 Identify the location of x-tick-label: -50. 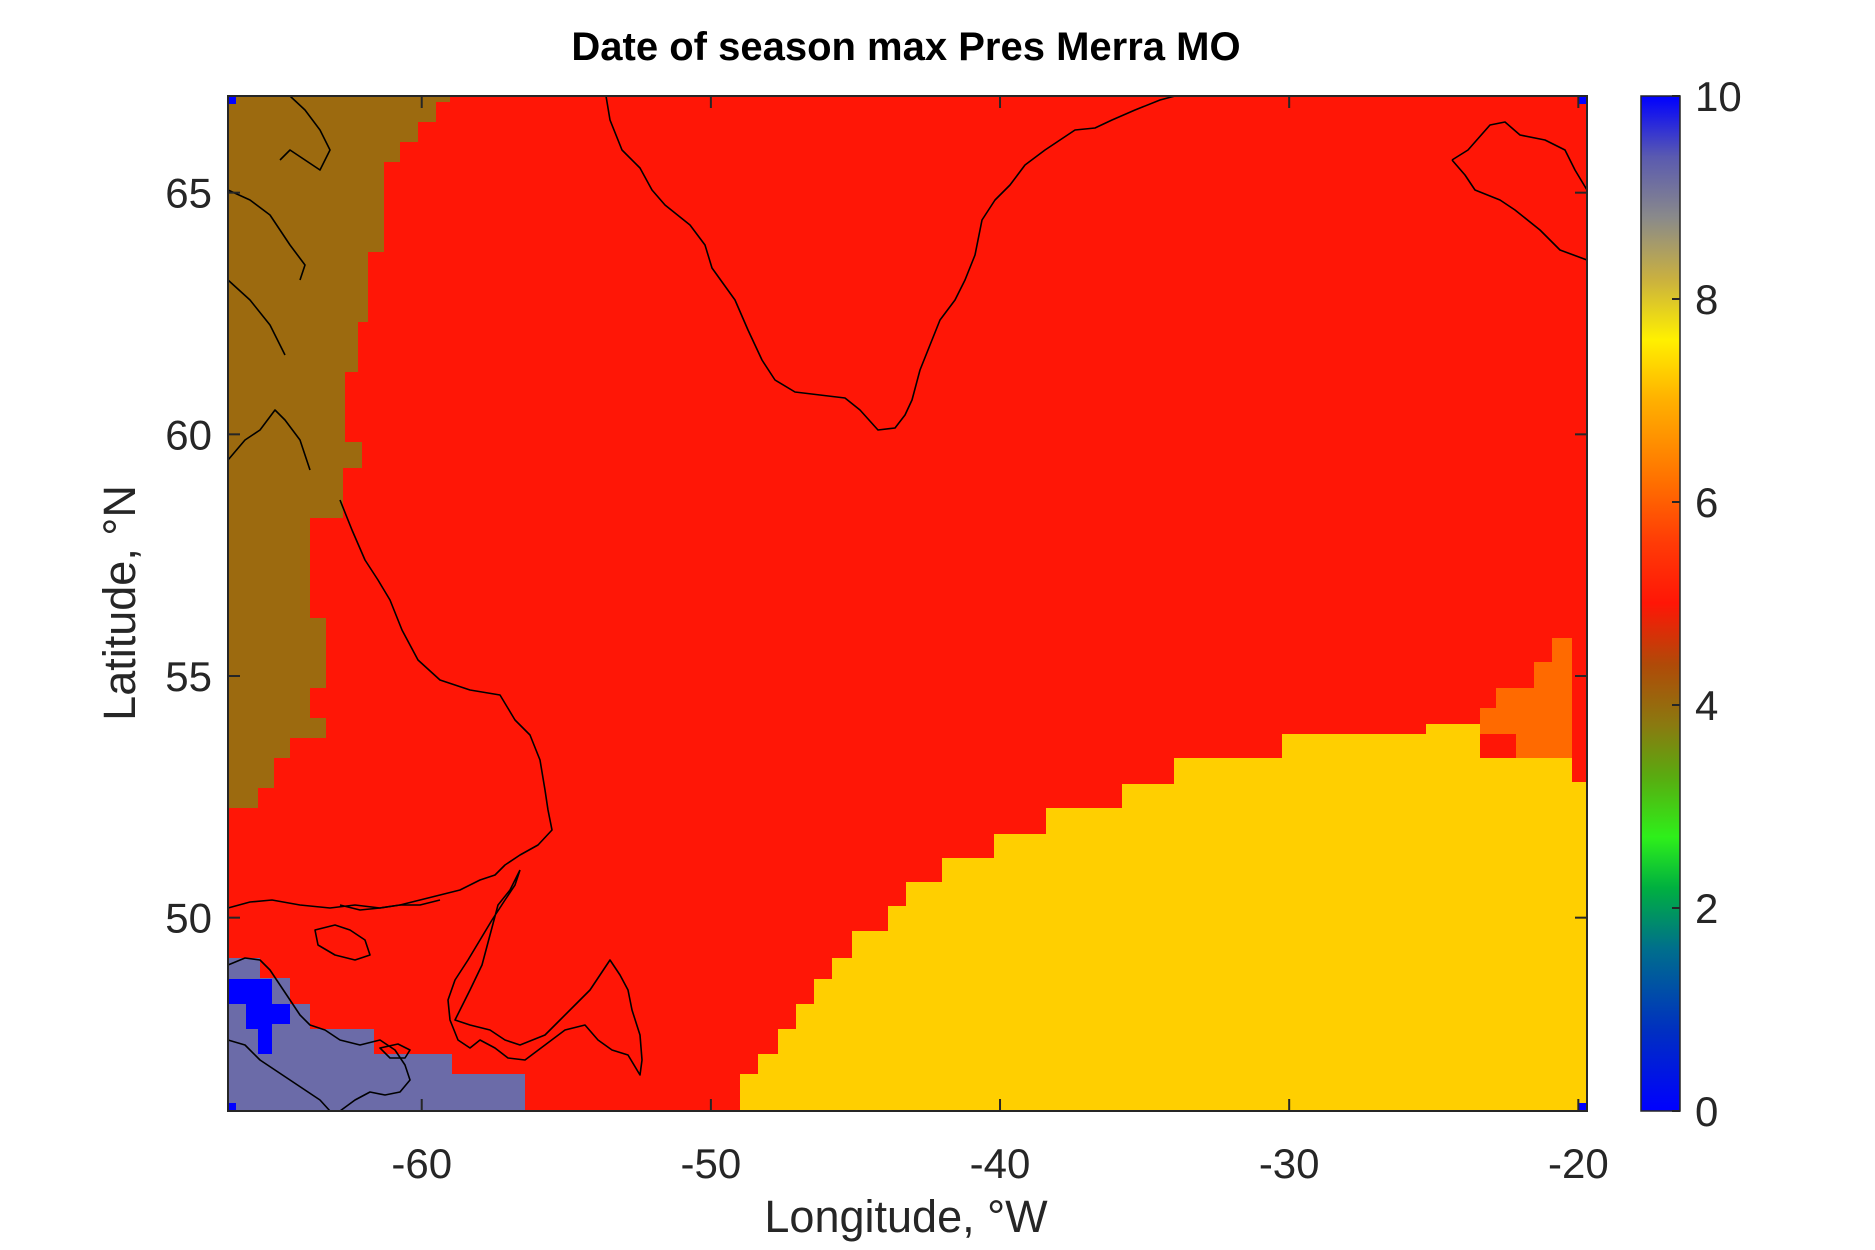
(711, 1163).